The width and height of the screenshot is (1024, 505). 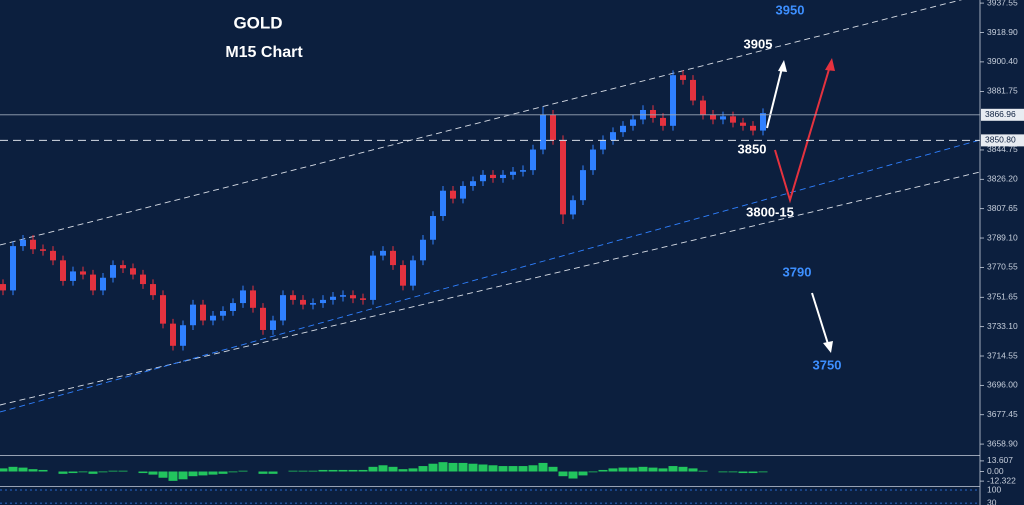 I want to click on y-tick-label: 3770.55, so click(x=1002, y=267).